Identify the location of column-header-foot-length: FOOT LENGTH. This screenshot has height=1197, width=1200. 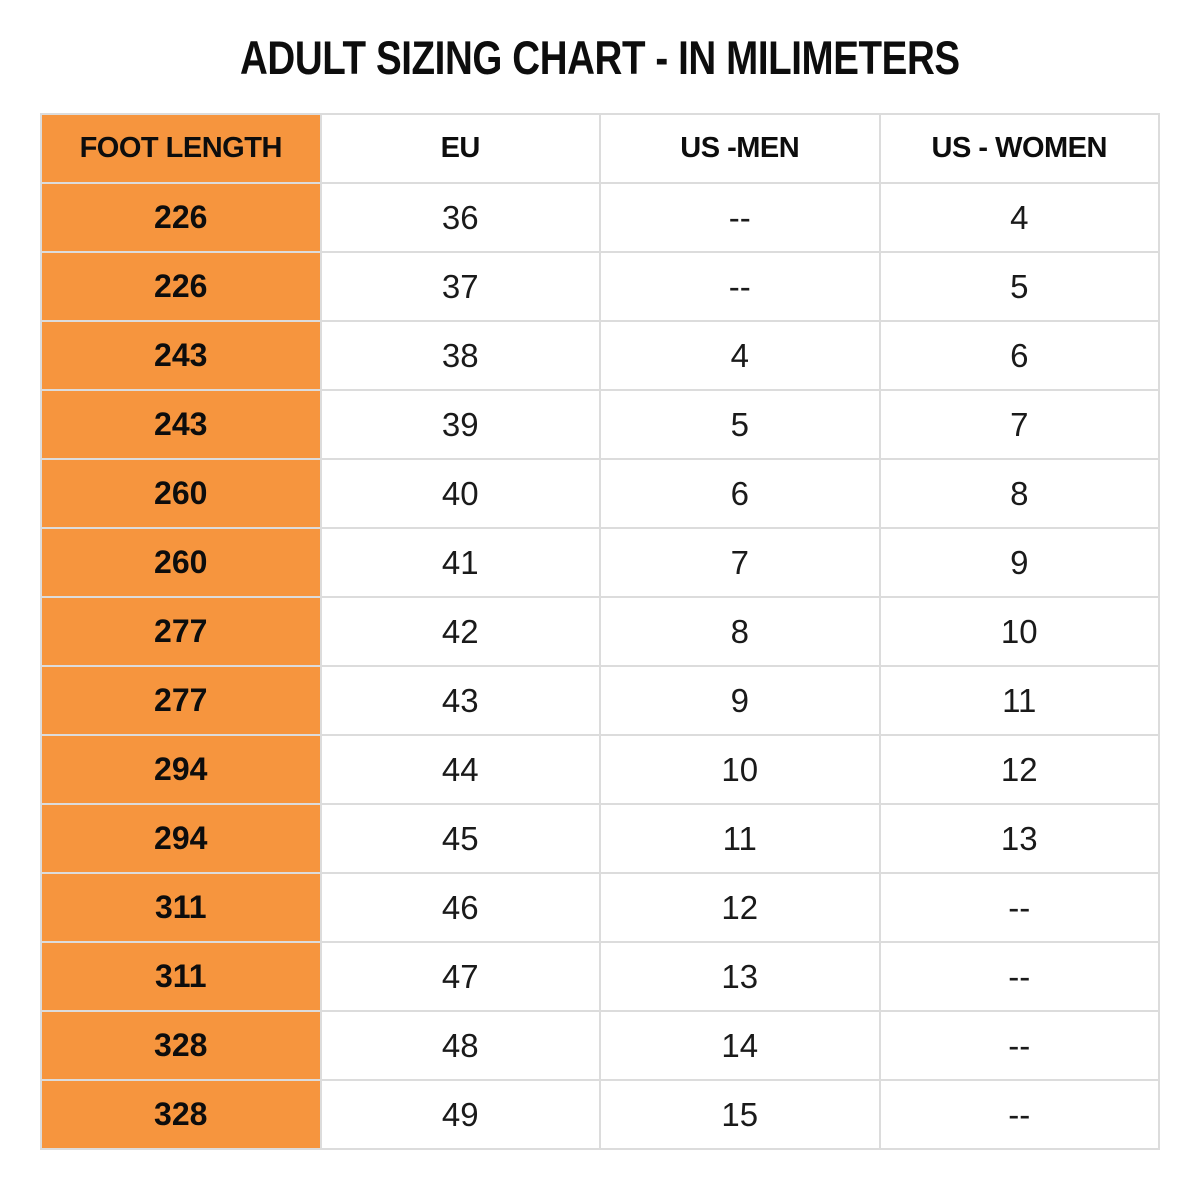
(181, 148).